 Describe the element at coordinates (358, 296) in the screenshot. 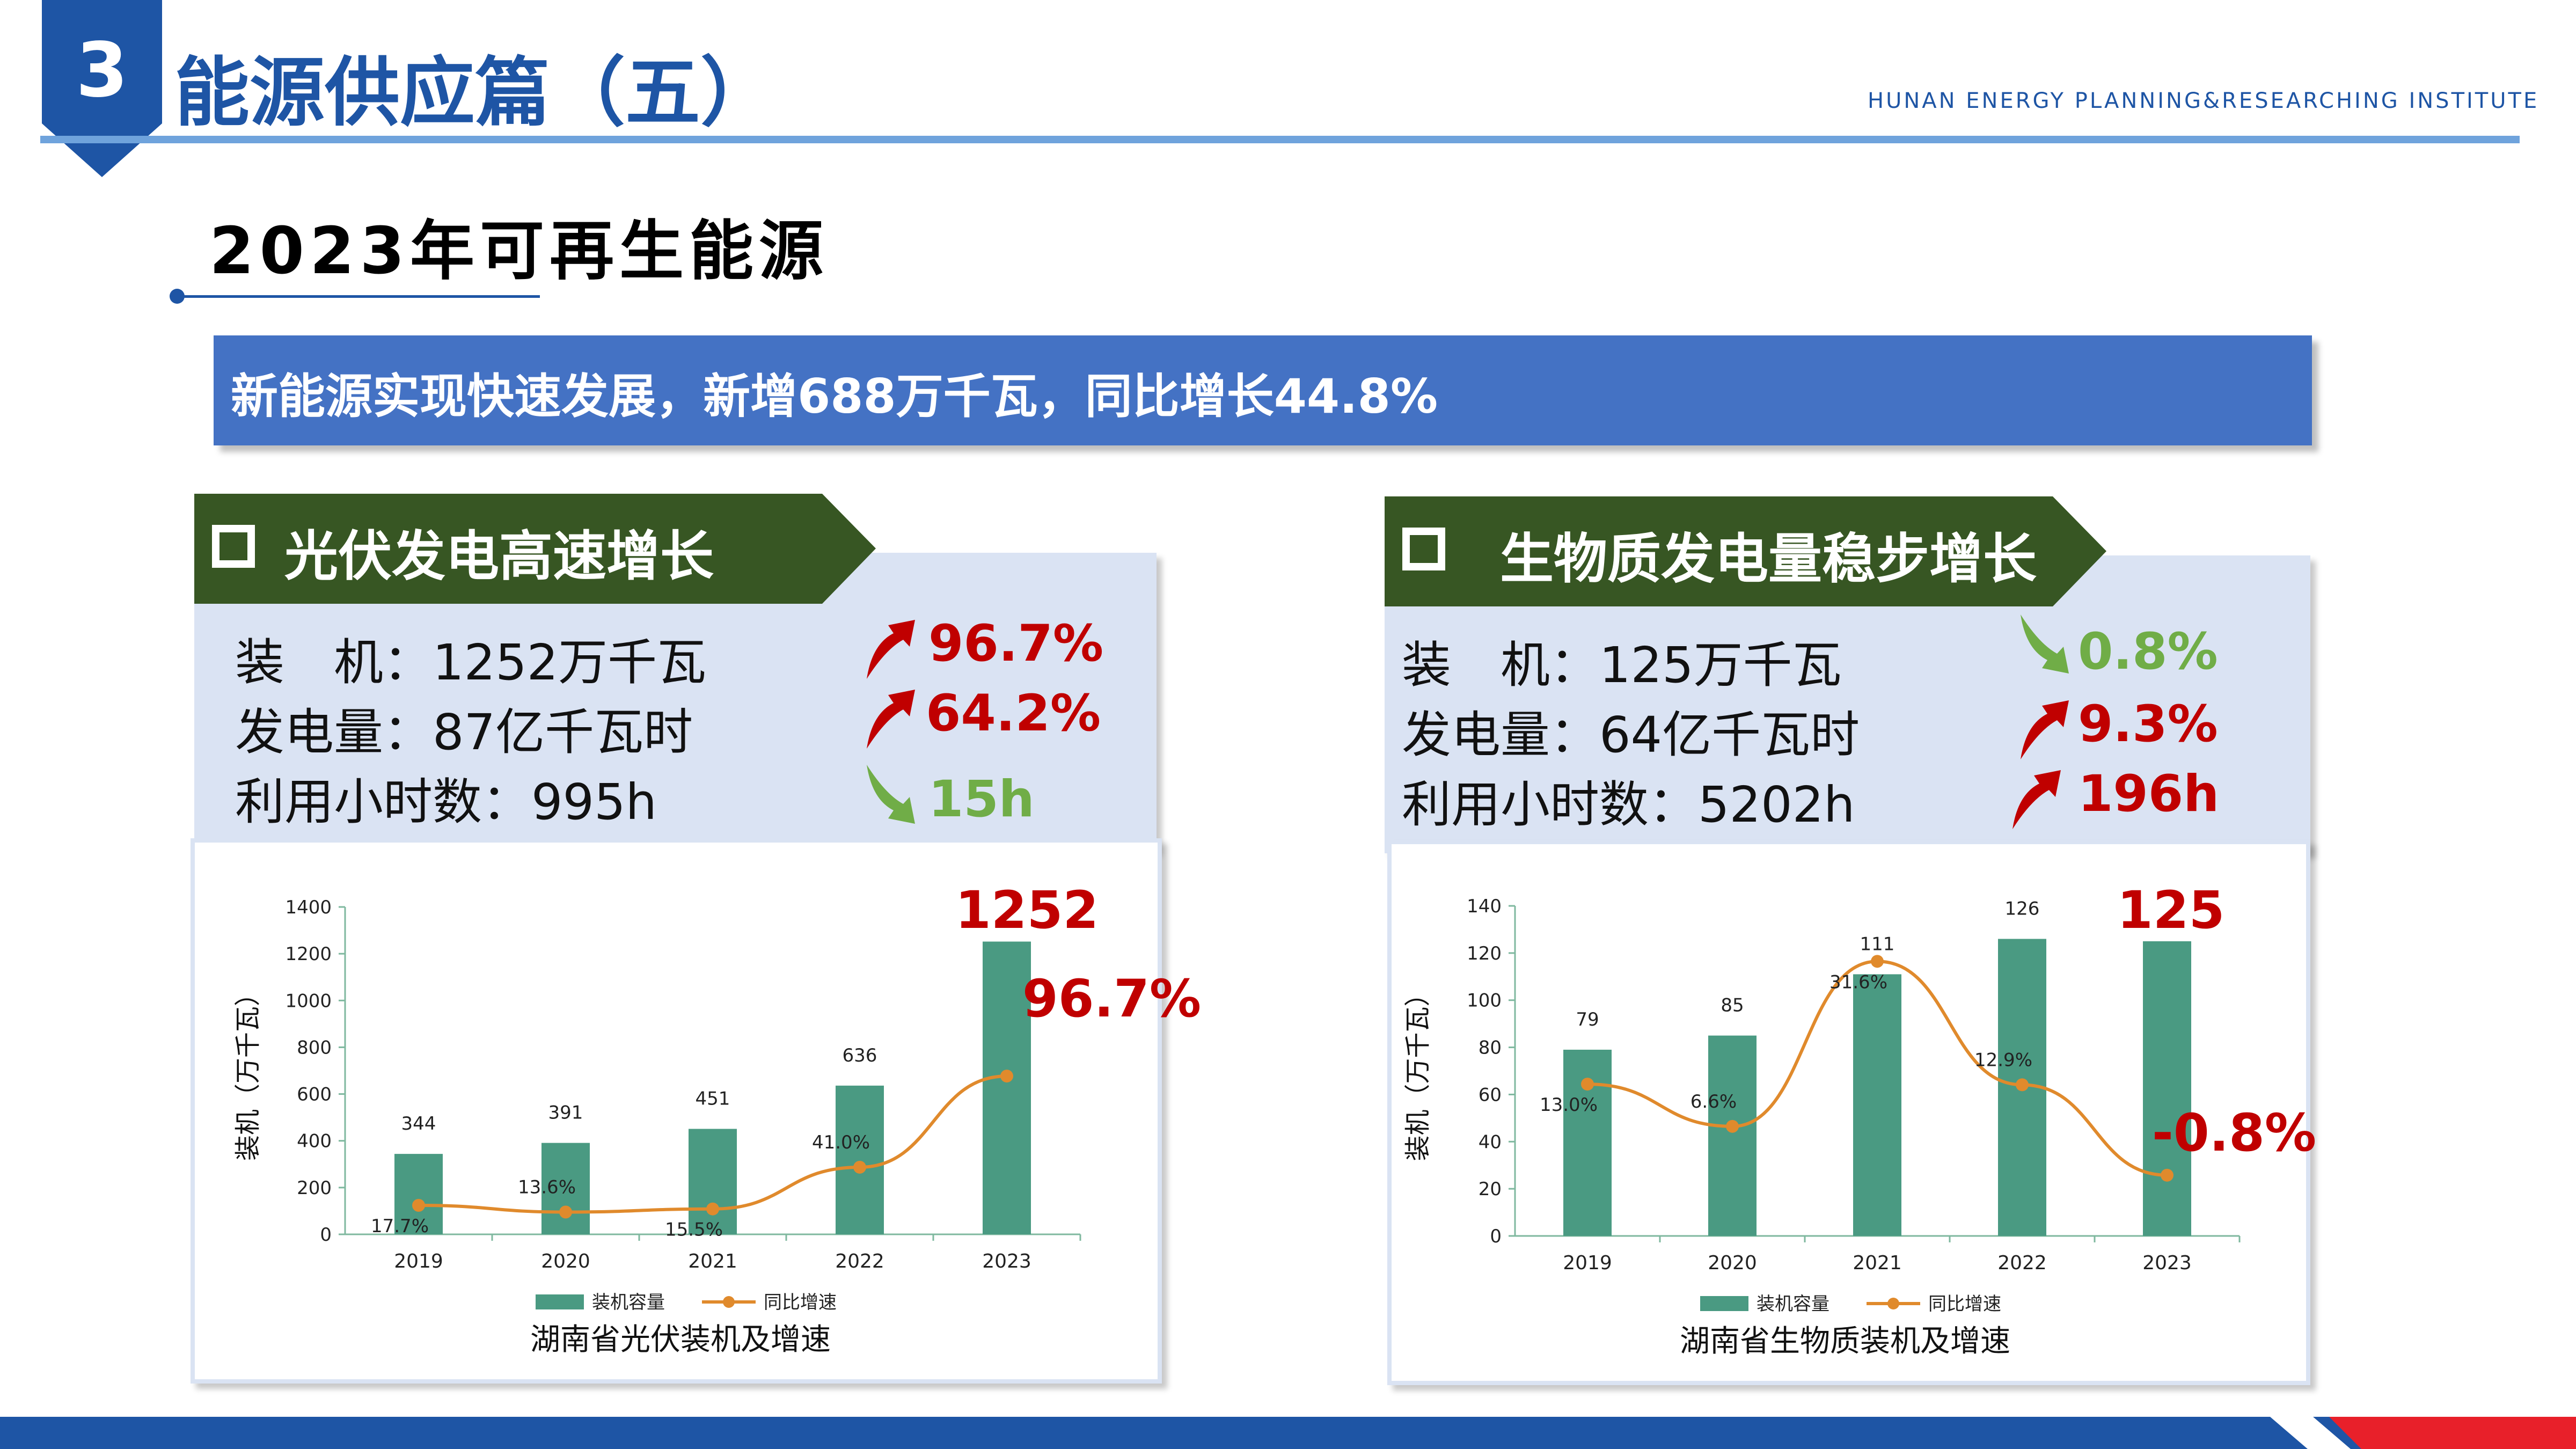

I see `section-underline` at that location.